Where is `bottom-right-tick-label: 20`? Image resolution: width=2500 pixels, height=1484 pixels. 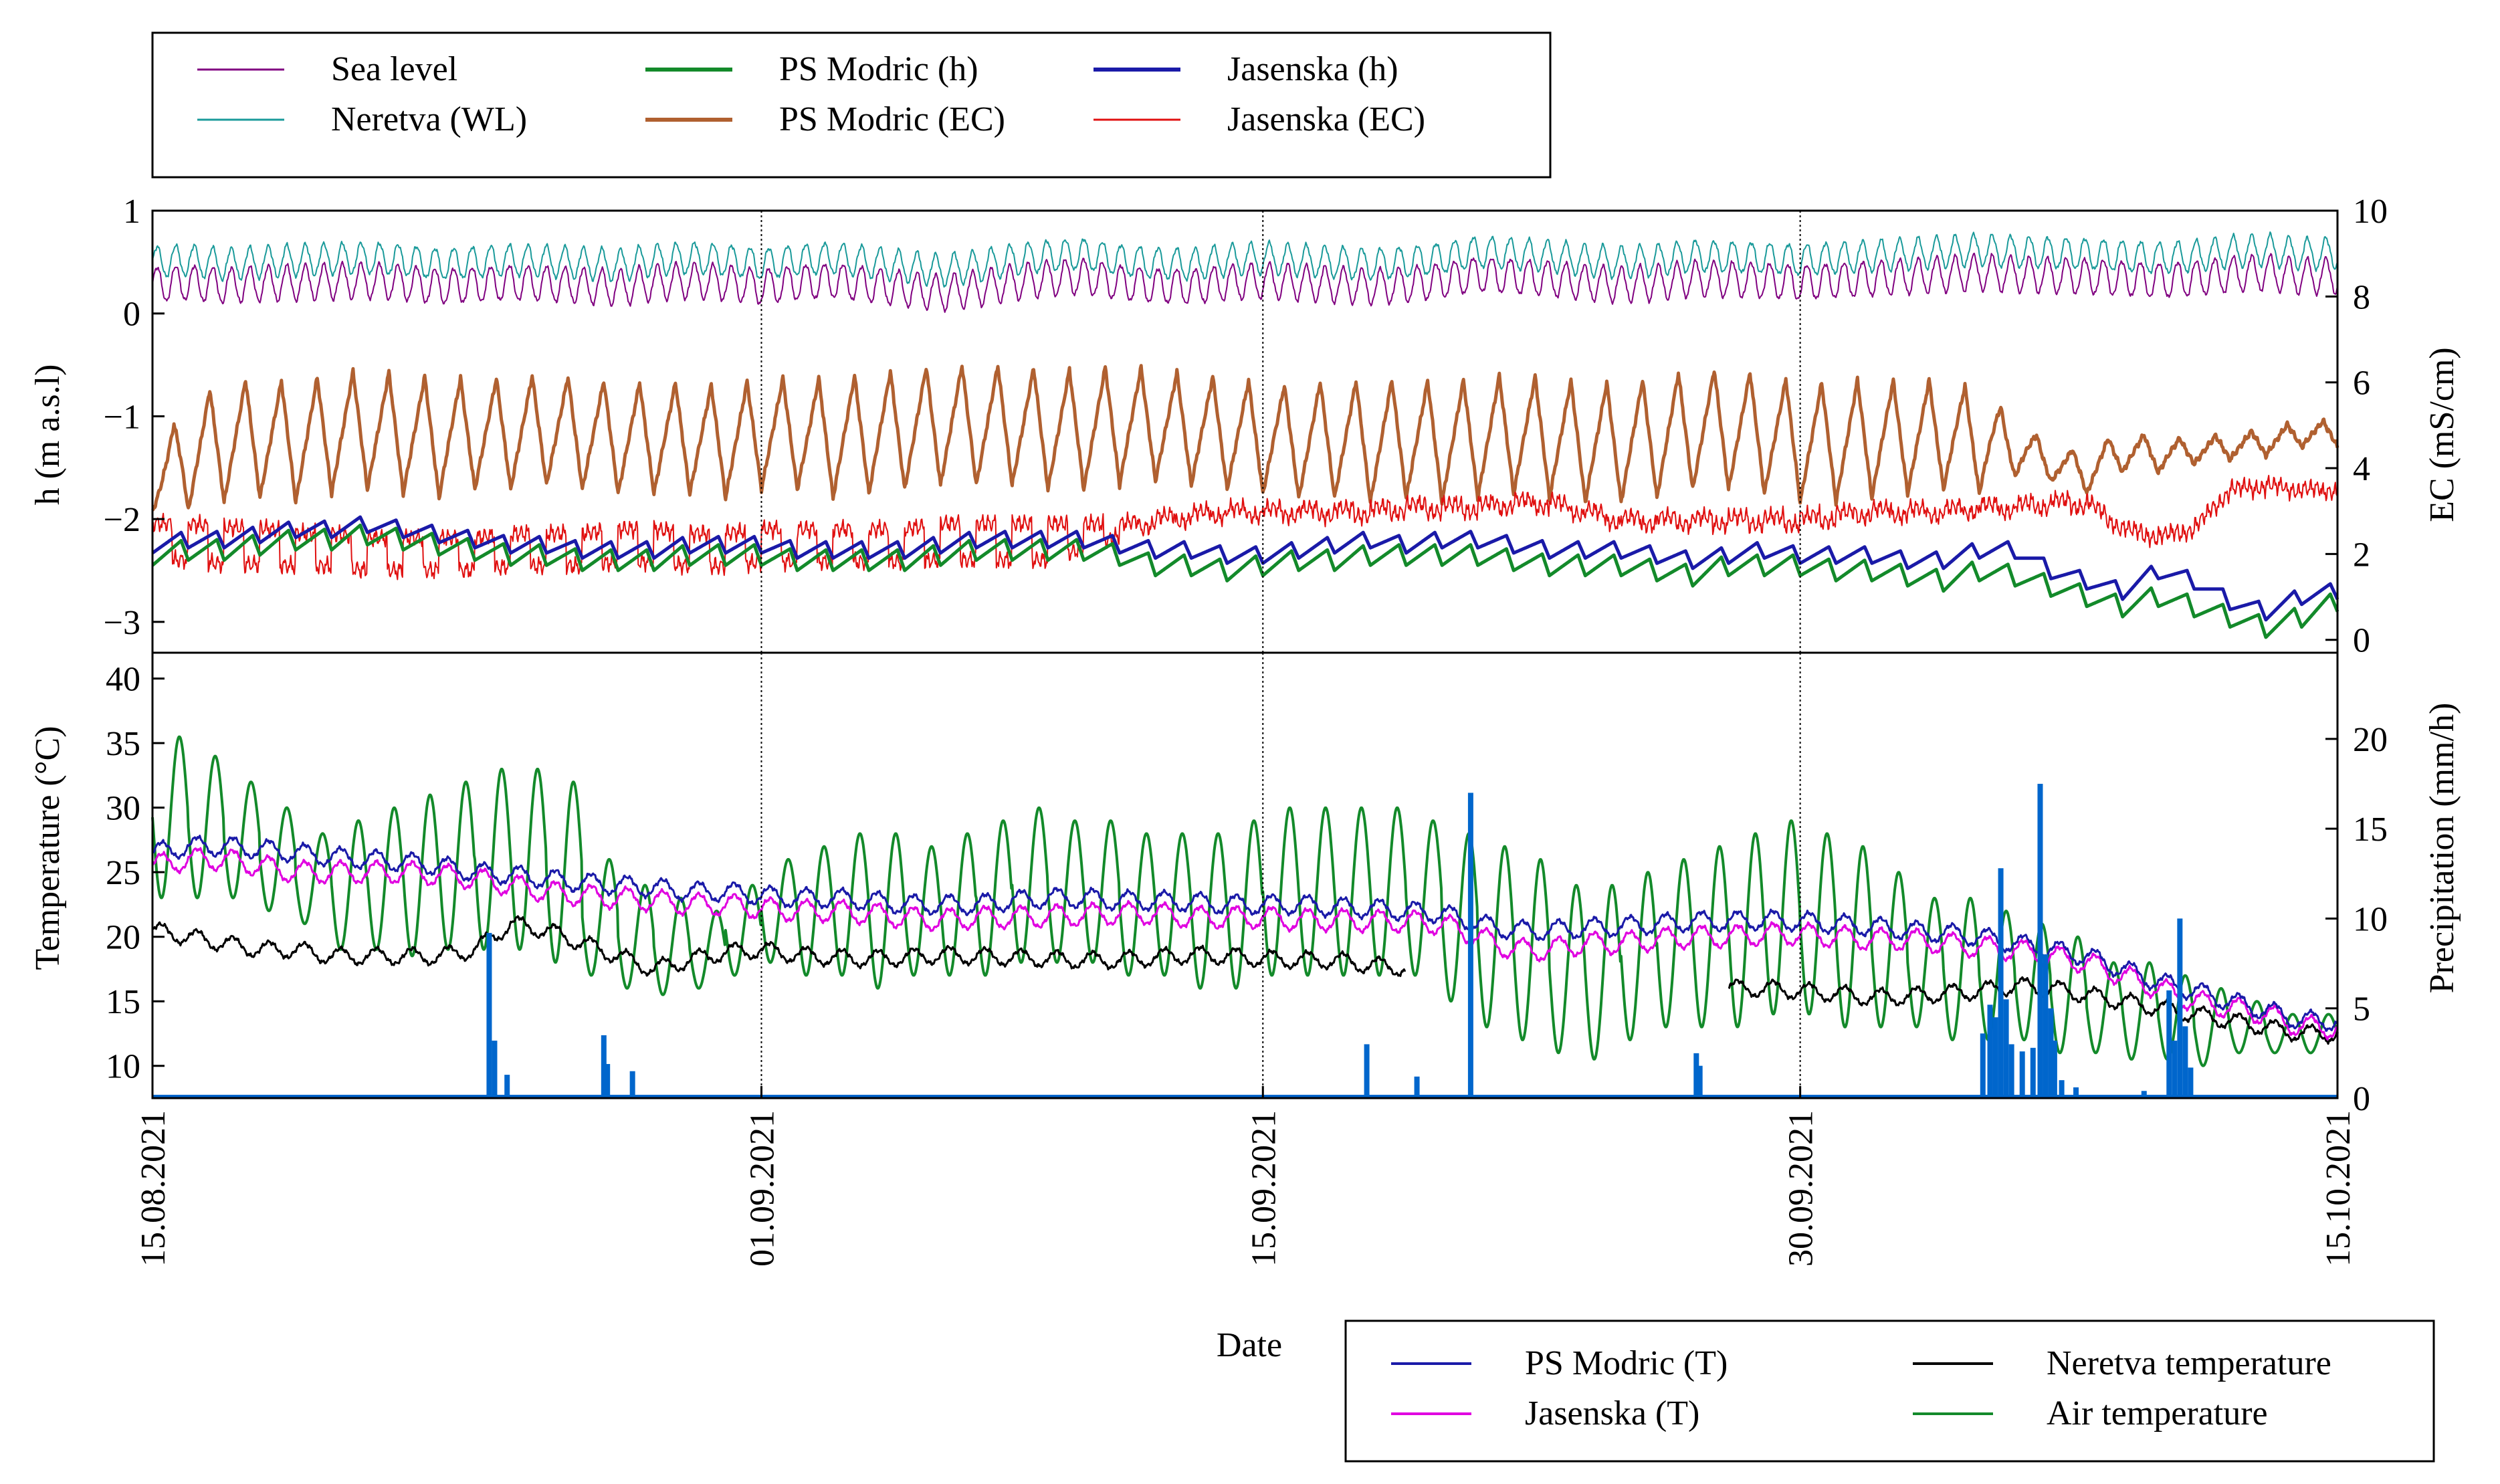
bottom-right-tick-label: 20 is located at coordinates (2370, 740).